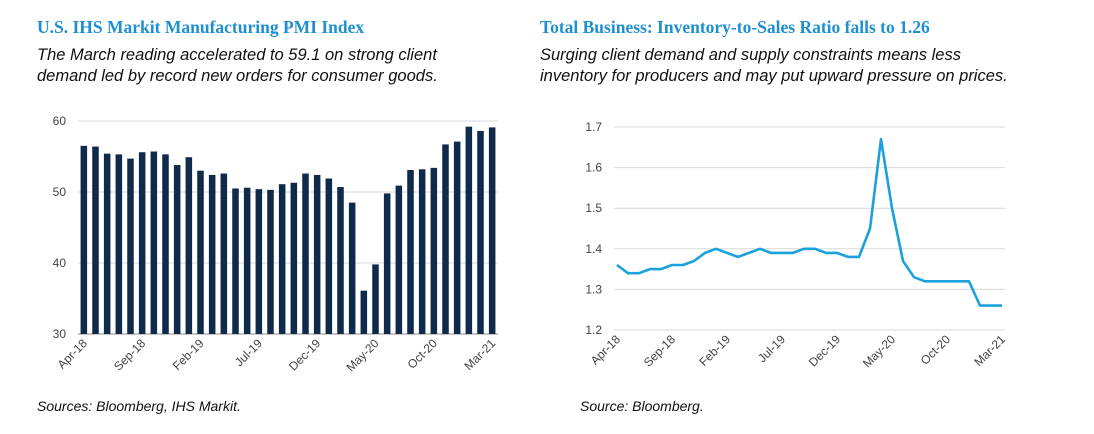 This screenshot has width=1094, height=434. What do you see at coordinates (593, 330) in the screenshot?
I see `y-tick-label: 1.2` at bounding box center [593, 330].